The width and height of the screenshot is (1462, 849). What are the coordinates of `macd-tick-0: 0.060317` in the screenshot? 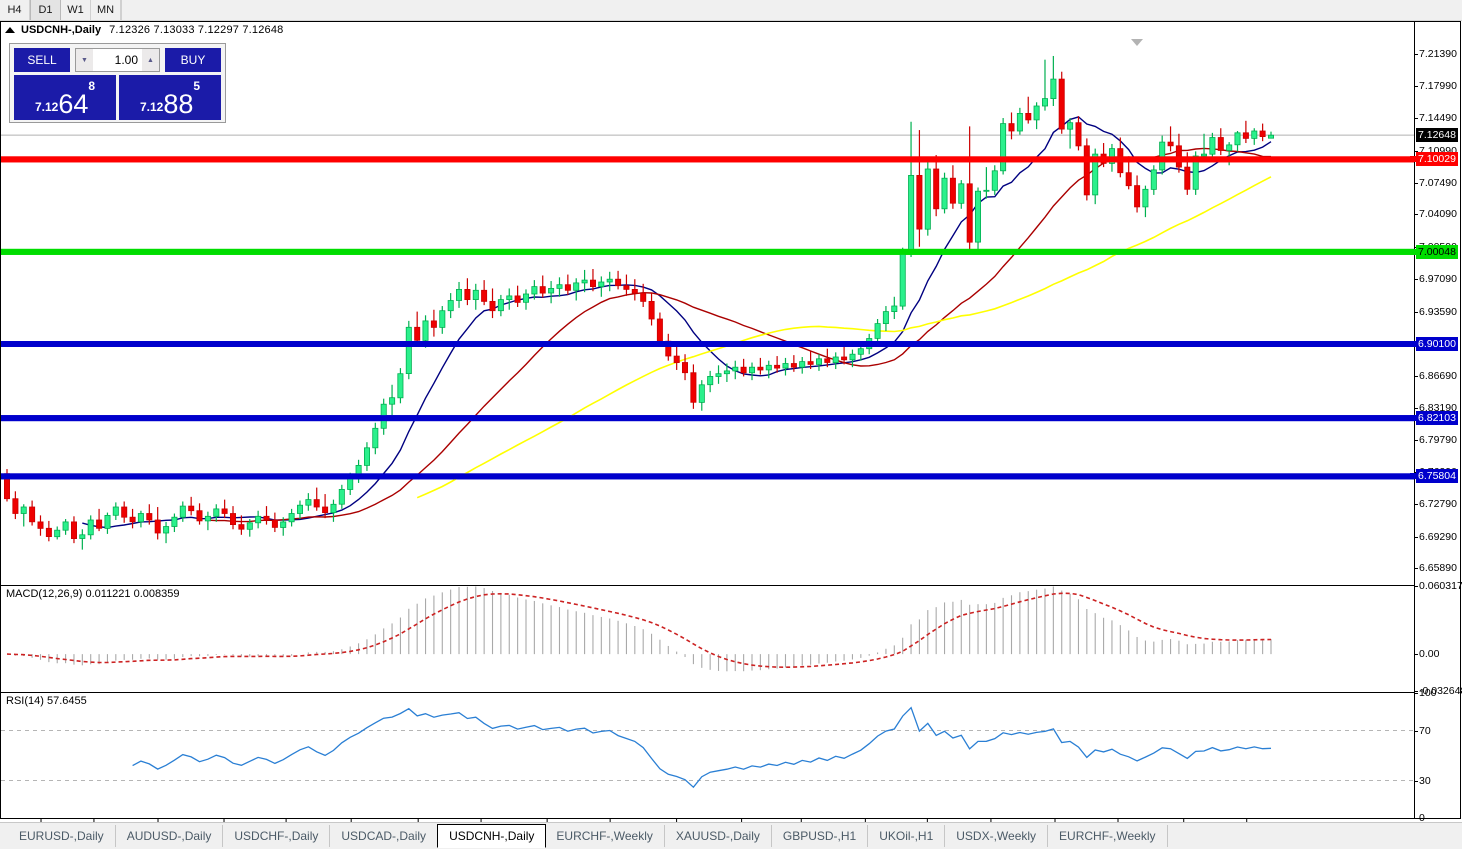 It's located at (1438, 586).